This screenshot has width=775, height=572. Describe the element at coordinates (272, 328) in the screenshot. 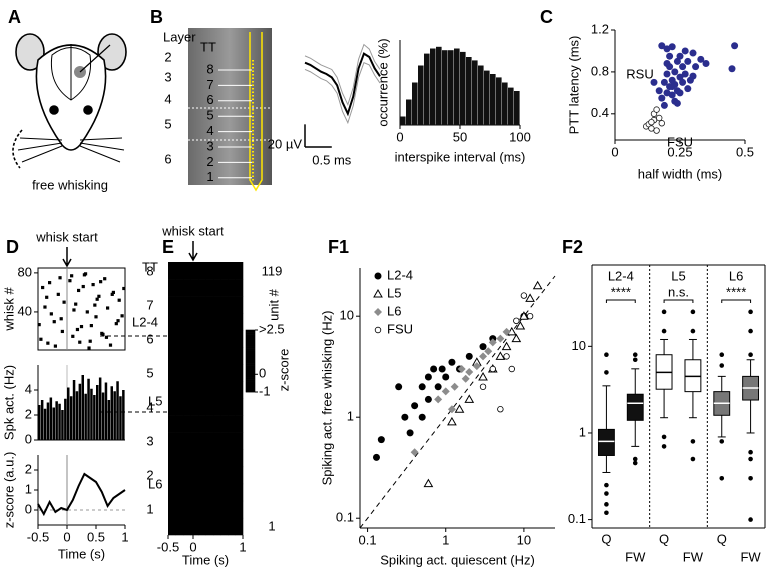

I see `colorbar-label: >2.5` at that location.